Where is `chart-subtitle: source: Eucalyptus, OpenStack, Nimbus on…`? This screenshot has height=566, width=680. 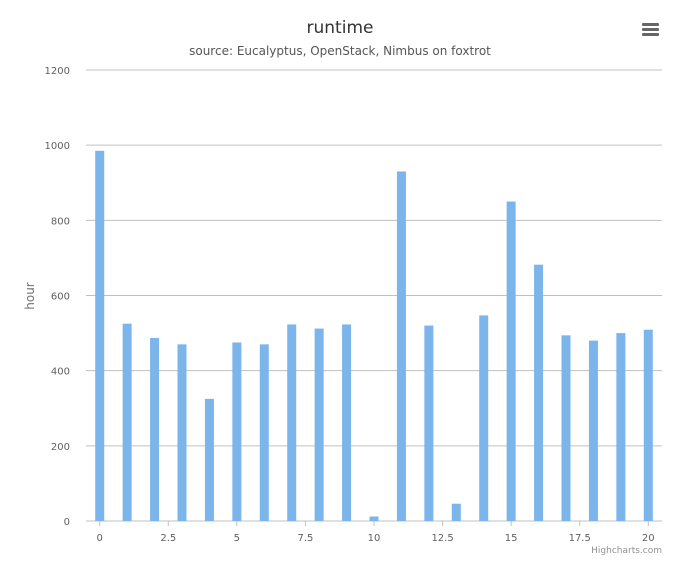 chart-subtitle: source: Eucalyptus, OpenStack, Nimbus on… is located at coordinates (340, 51).